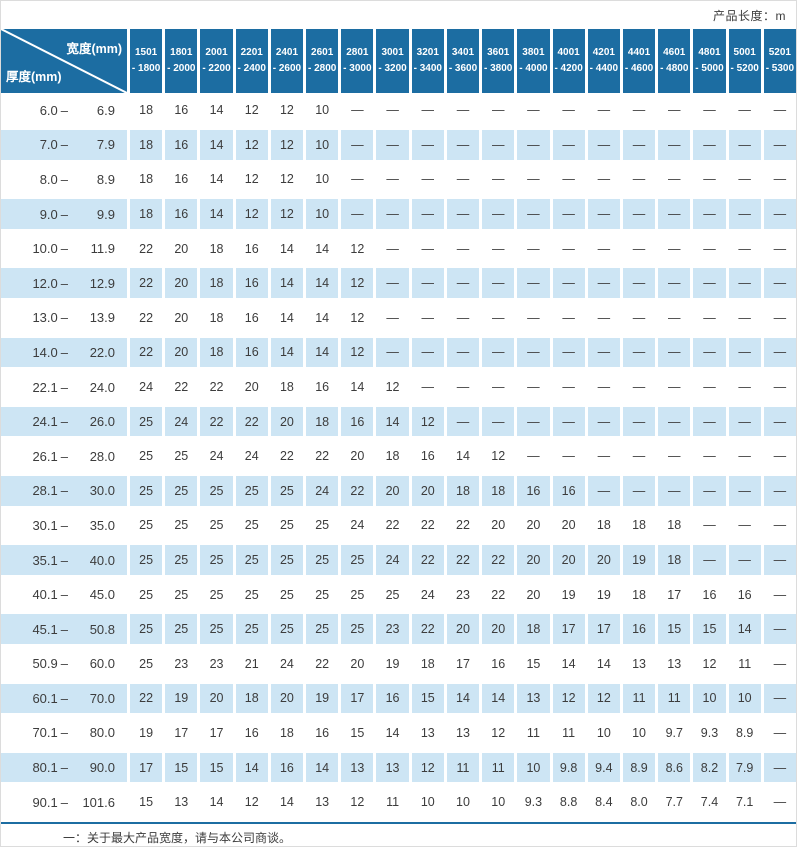 This screenshot has width=797, height=847. I want to click on thickness-range: 45.1– 50.8, so click(65, 629).